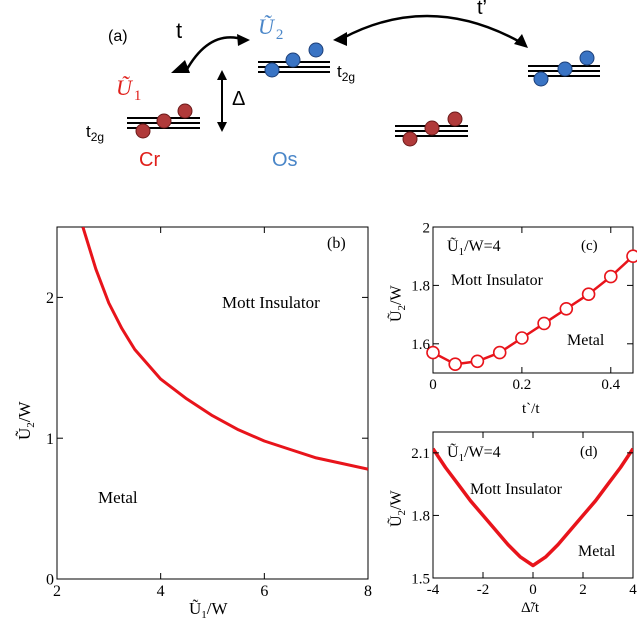 This screenshot has width=637, height=629. What do you see at coordinates (483, 590) in the screenshot?
I see `x-tick-label: -2` at bounding box center [483, 590].